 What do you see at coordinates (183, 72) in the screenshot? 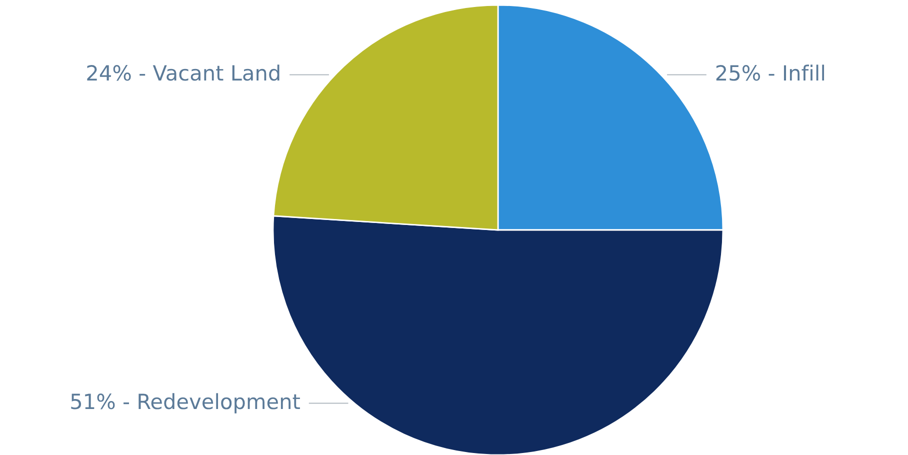
I see `slice-label: 24% - Vacant Land` at bounding box center [183, 72].